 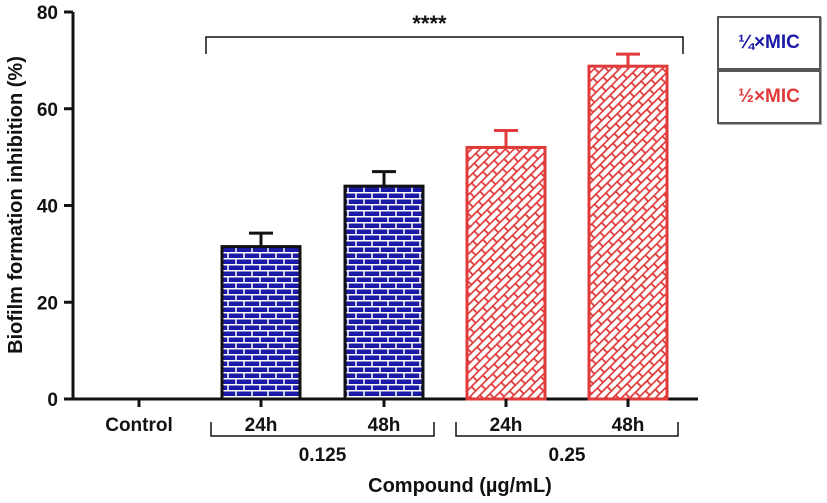 I want to click on y-axis-title: Biofilm formation inhibition (%), so click(x=16, y=205).